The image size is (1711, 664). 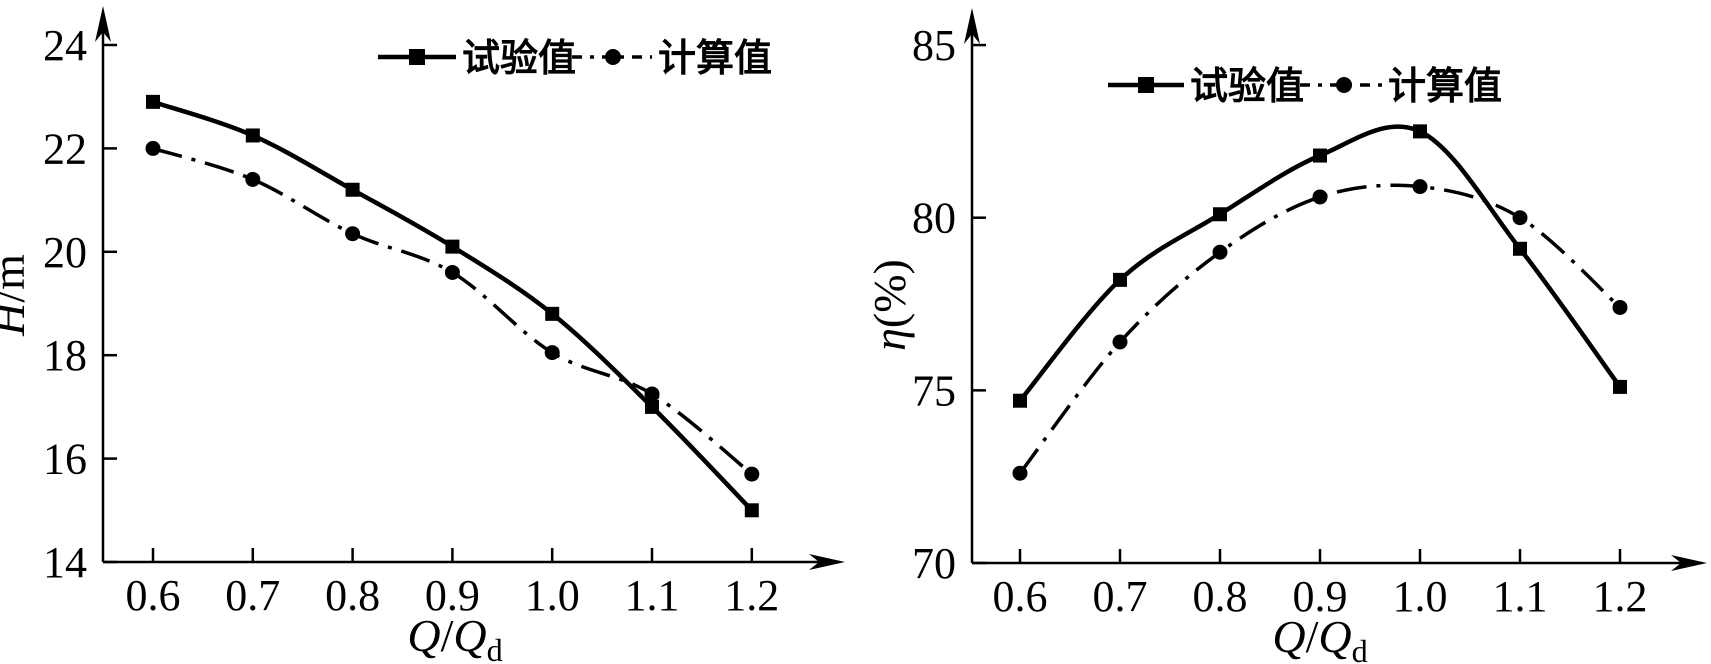 What do you see at coordinates (65, 562) in the screenshot?
I see `y-tick-label: 14` at bounding box center [65, 562].